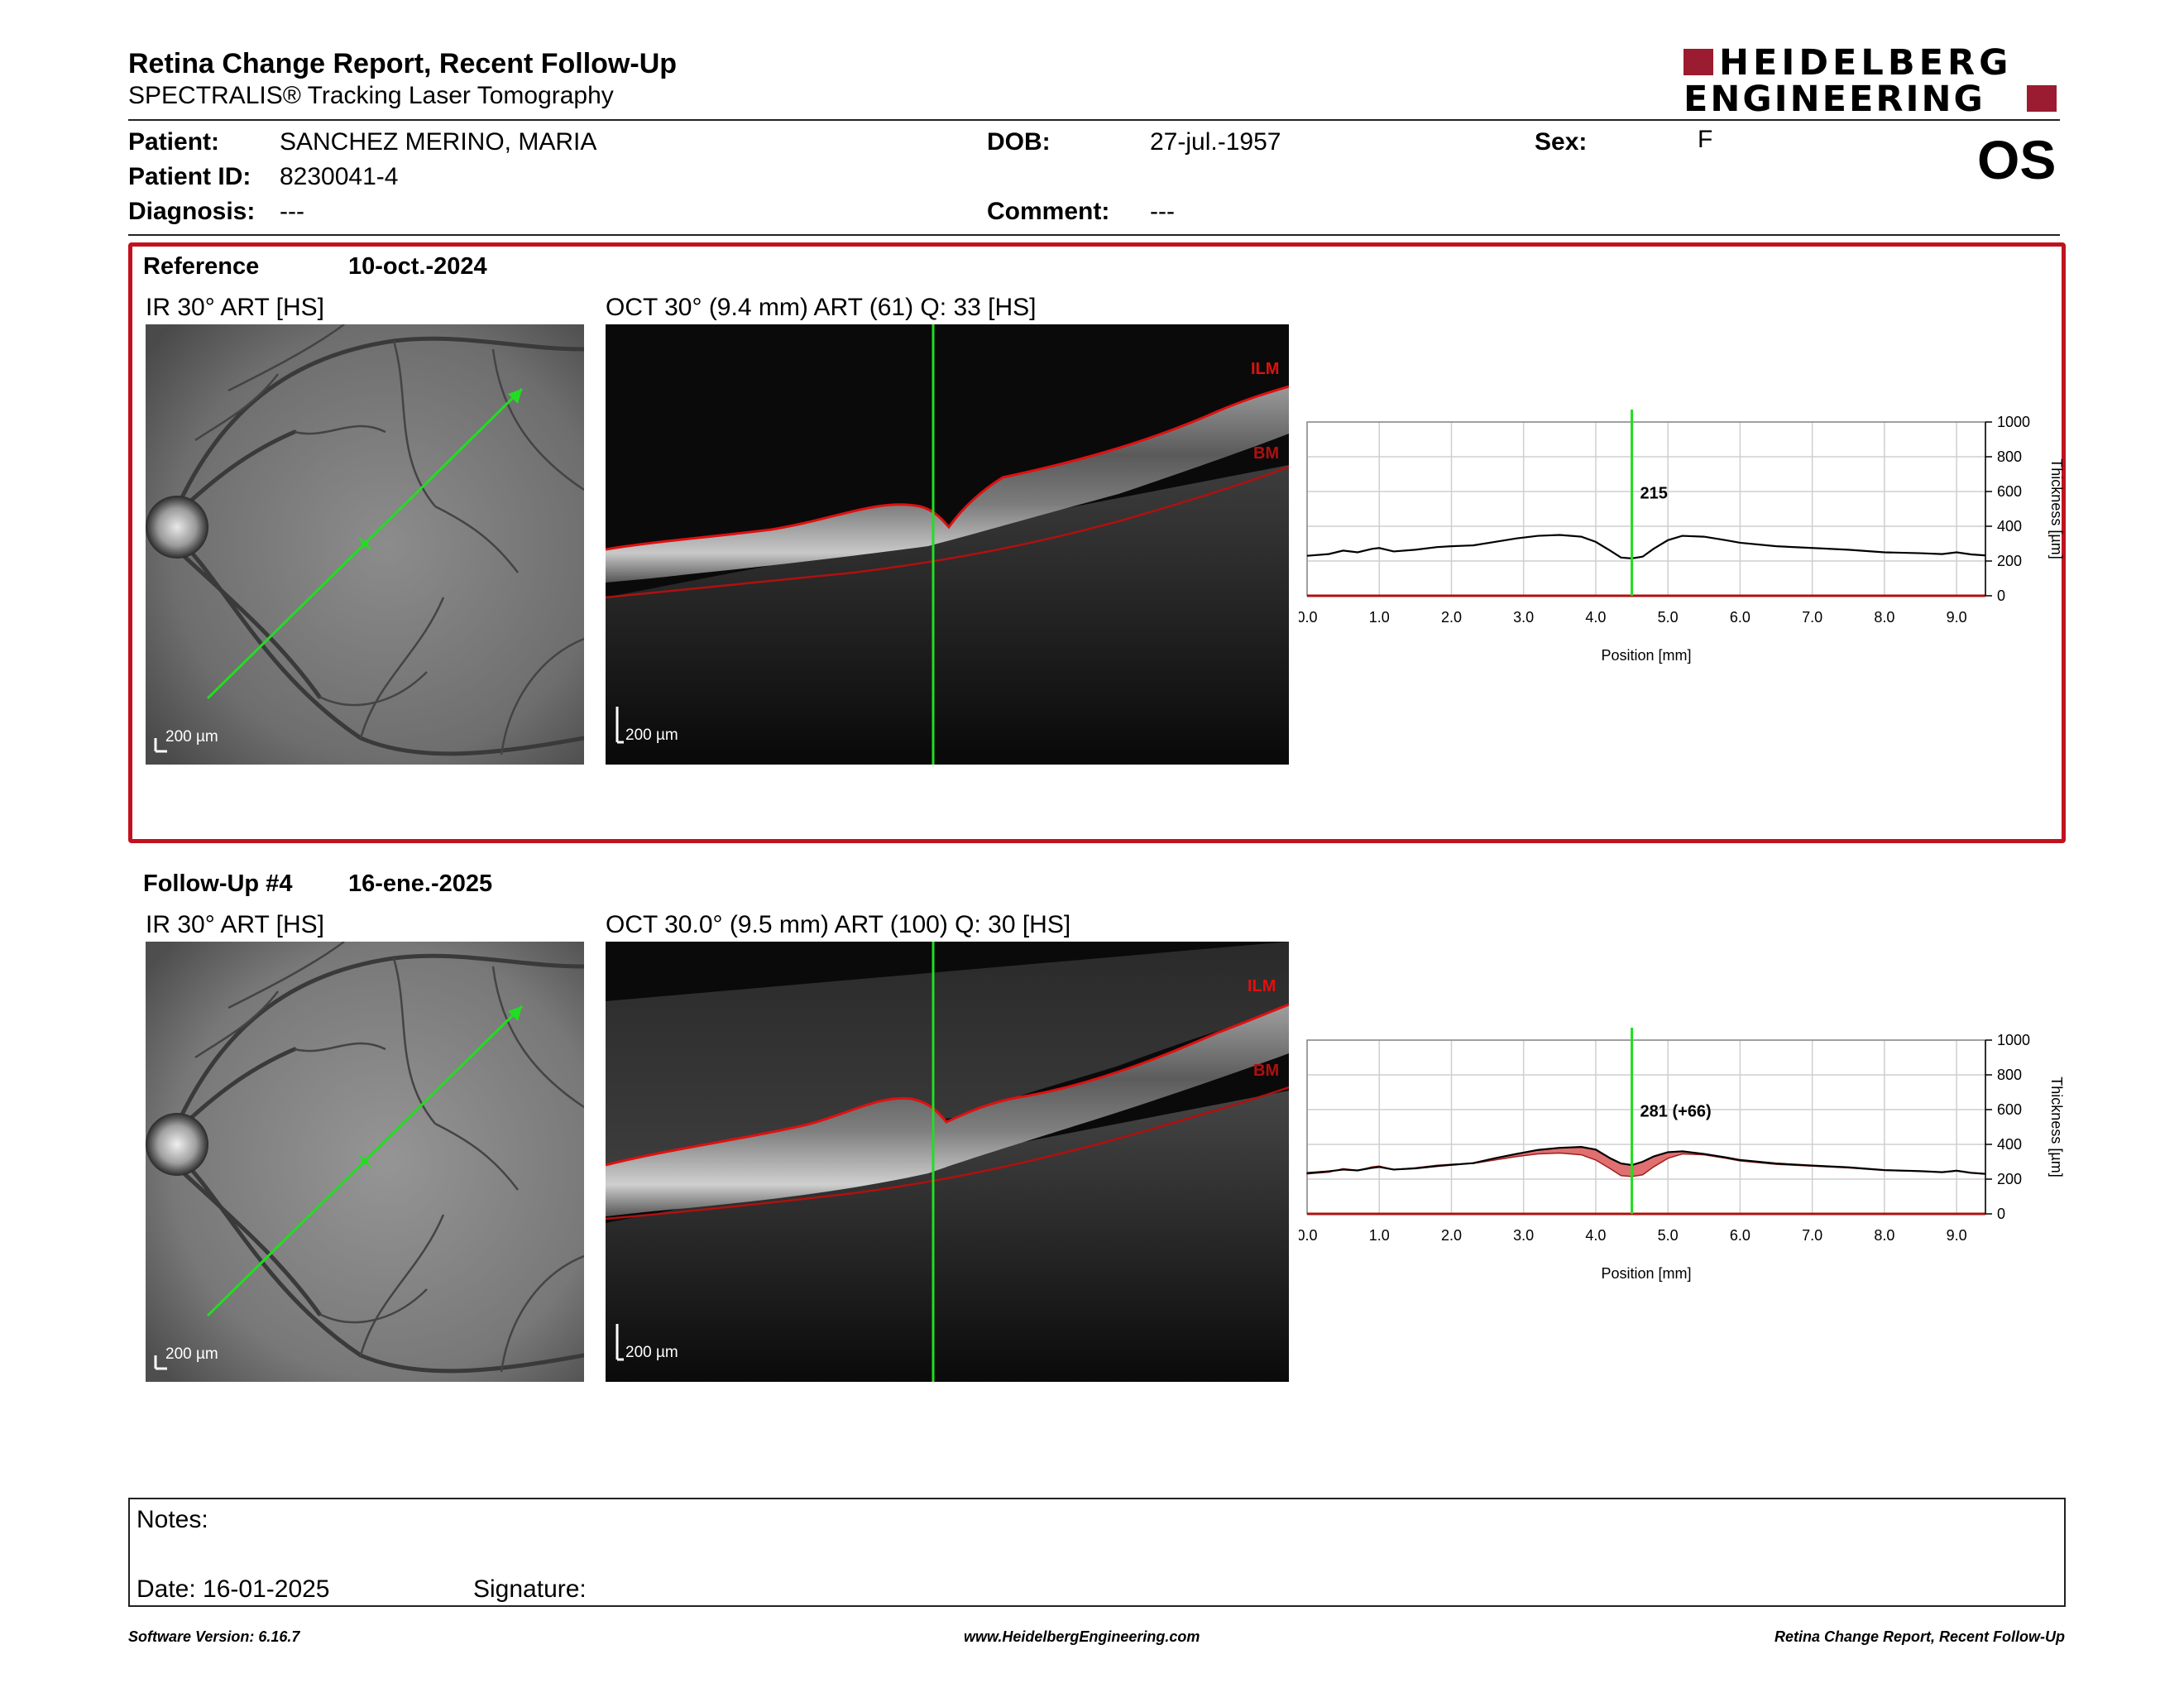 The image size is (2184, 1688). What do you see at coordinates (201, 266) in the screenshot?
I see `reference-label: Reference` at bounding box center [201, 266].